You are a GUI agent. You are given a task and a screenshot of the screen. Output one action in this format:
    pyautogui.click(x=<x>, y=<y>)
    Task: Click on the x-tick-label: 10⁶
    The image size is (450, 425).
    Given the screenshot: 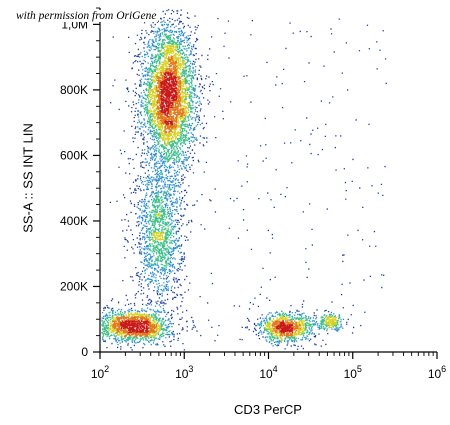 What is the action you would take?
    pyautogui.click(x=437, y=372)
    